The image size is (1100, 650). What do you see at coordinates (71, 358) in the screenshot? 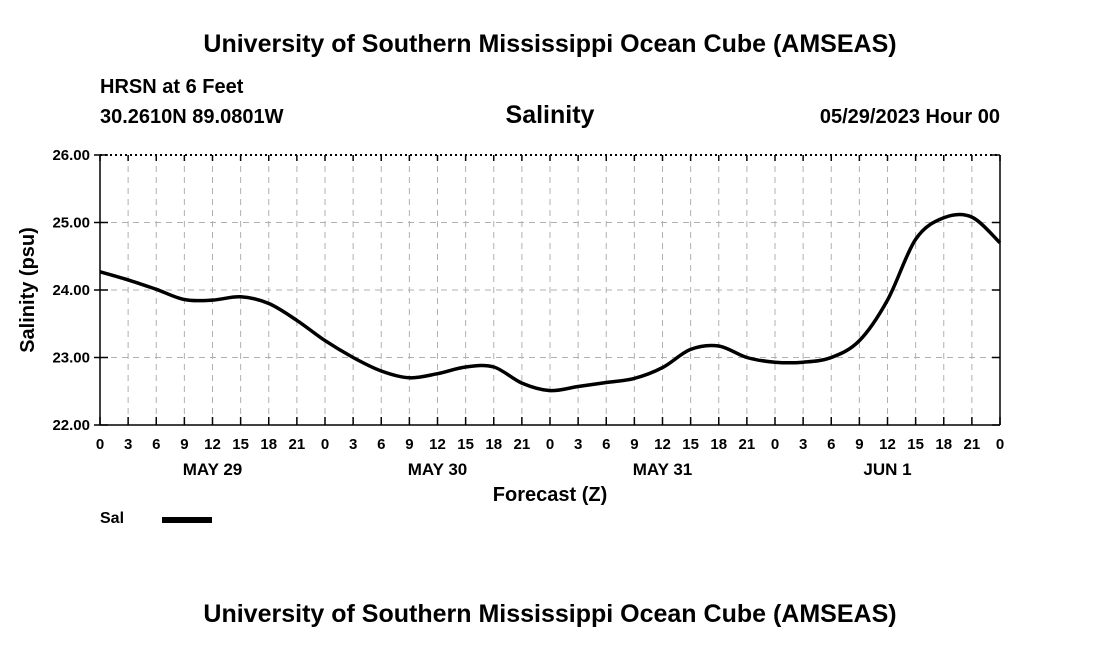
I see `y-tick-label: 23.00` at bounding box center [71, 358].